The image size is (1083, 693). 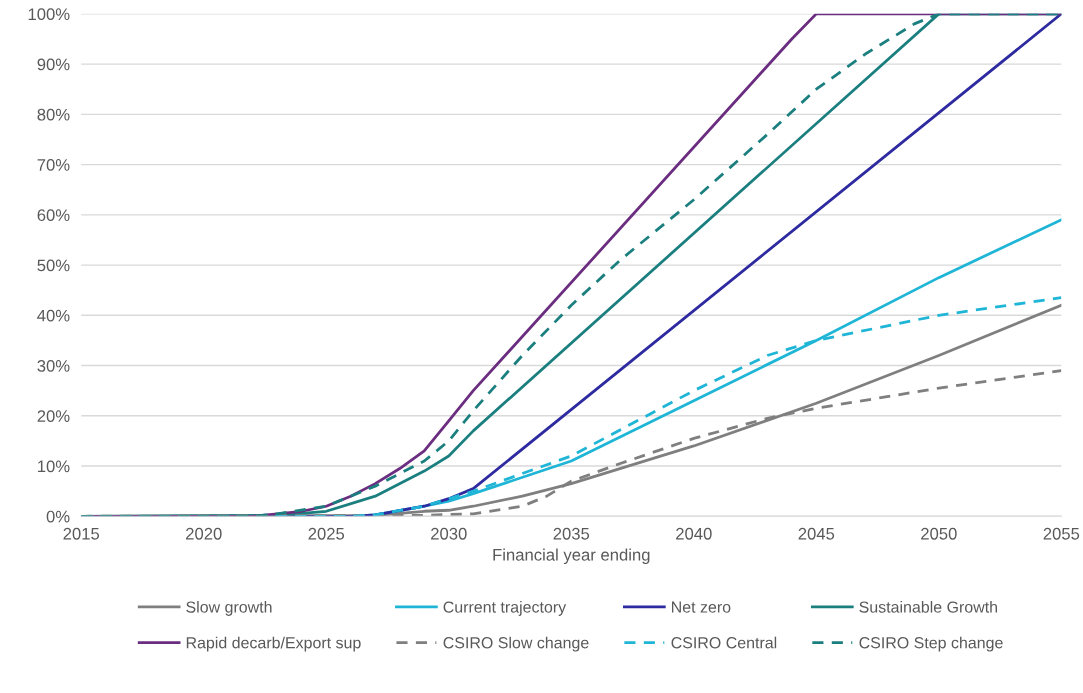 What do you see at coordinates (928, 607) in the screenshot?
I see `legend-label: Sustainable Growth` at bounding box center [928, 607].